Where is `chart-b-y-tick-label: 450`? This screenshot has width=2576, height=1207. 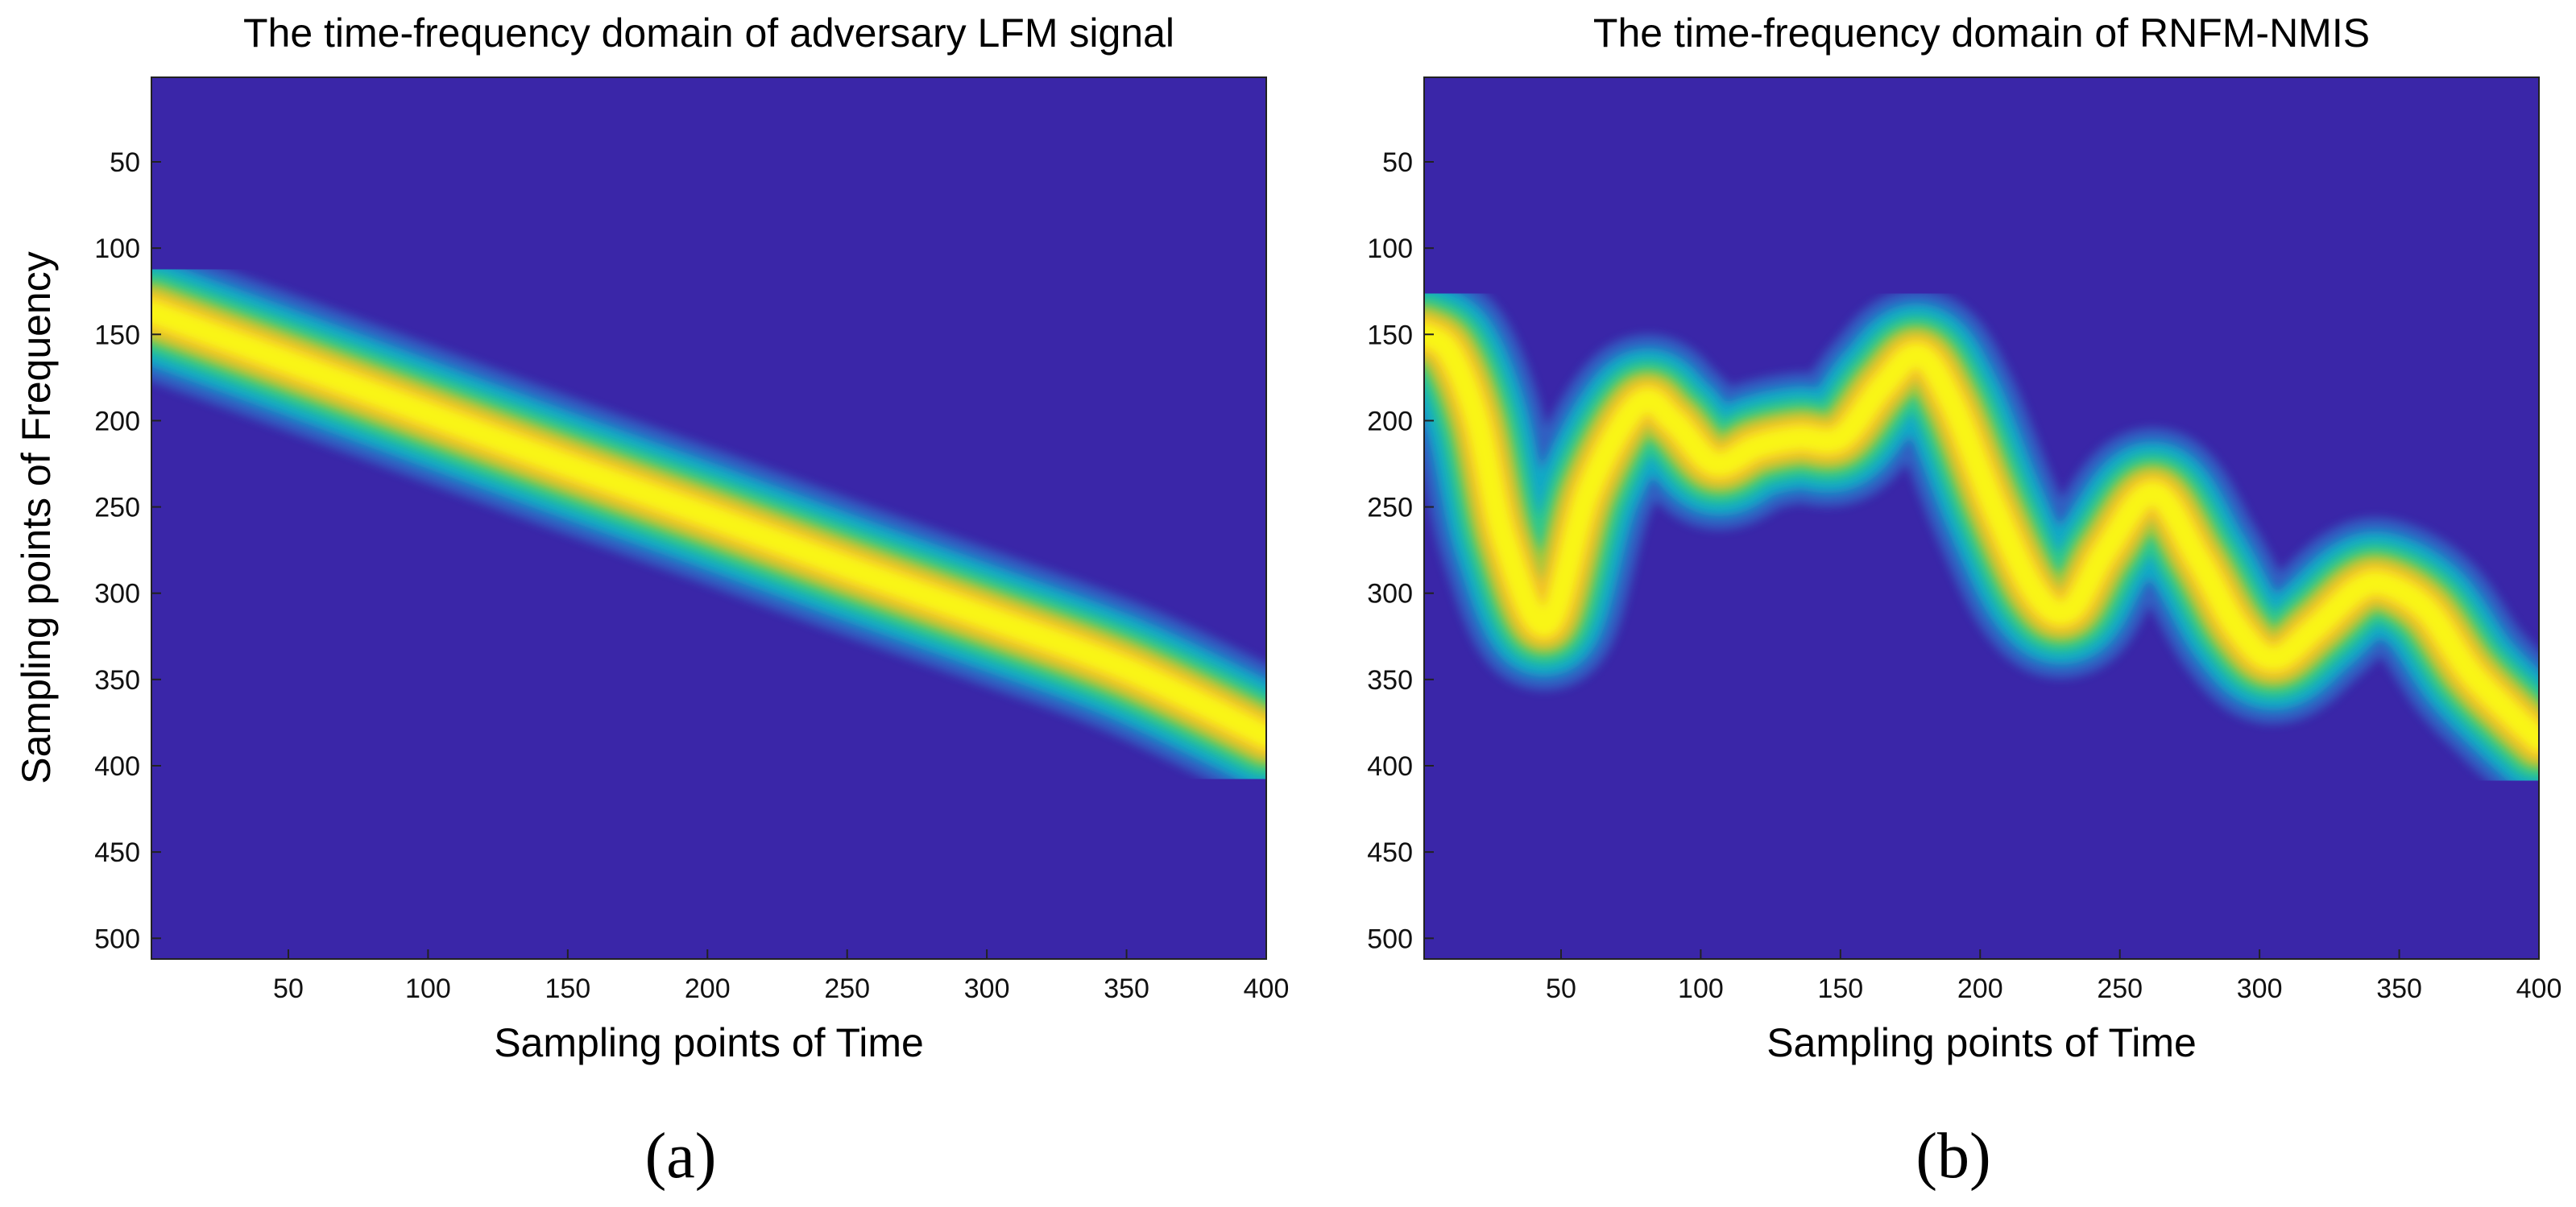 chart-b-y-tick-label: 450 is located at coordinates (1390, 852).